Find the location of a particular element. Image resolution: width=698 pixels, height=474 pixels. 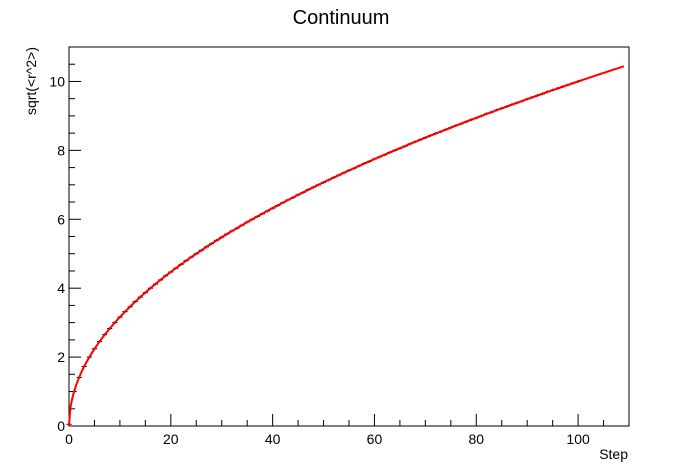

x-tick-label: 80 is located at coordinates (476, 439).